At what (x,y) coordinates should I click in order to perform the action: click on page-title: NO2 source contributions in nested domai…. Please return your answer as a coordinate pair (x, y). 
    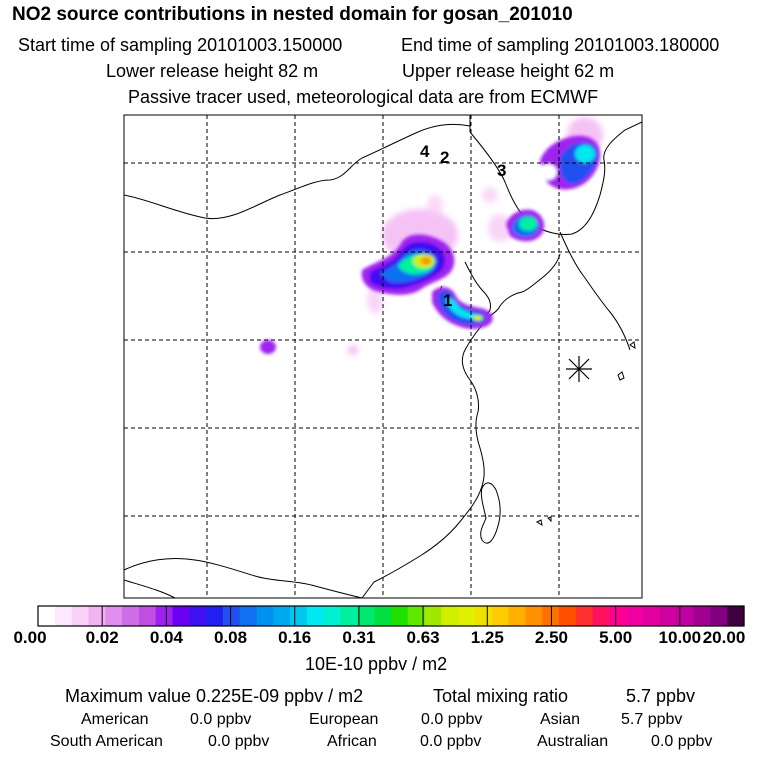
    Looking at the image, I should click on (292, 14).